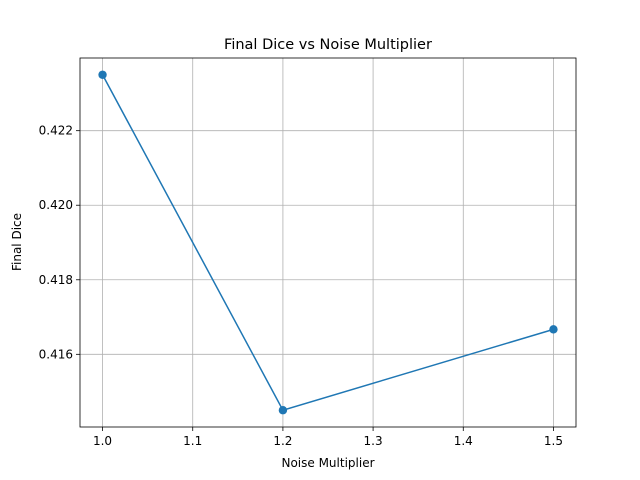 This screenshot has width=640, height=480. Describe the element at coordinates (327, 463) in the screenshot. I see `x-axis-label: Noise Multiplier` at that location.